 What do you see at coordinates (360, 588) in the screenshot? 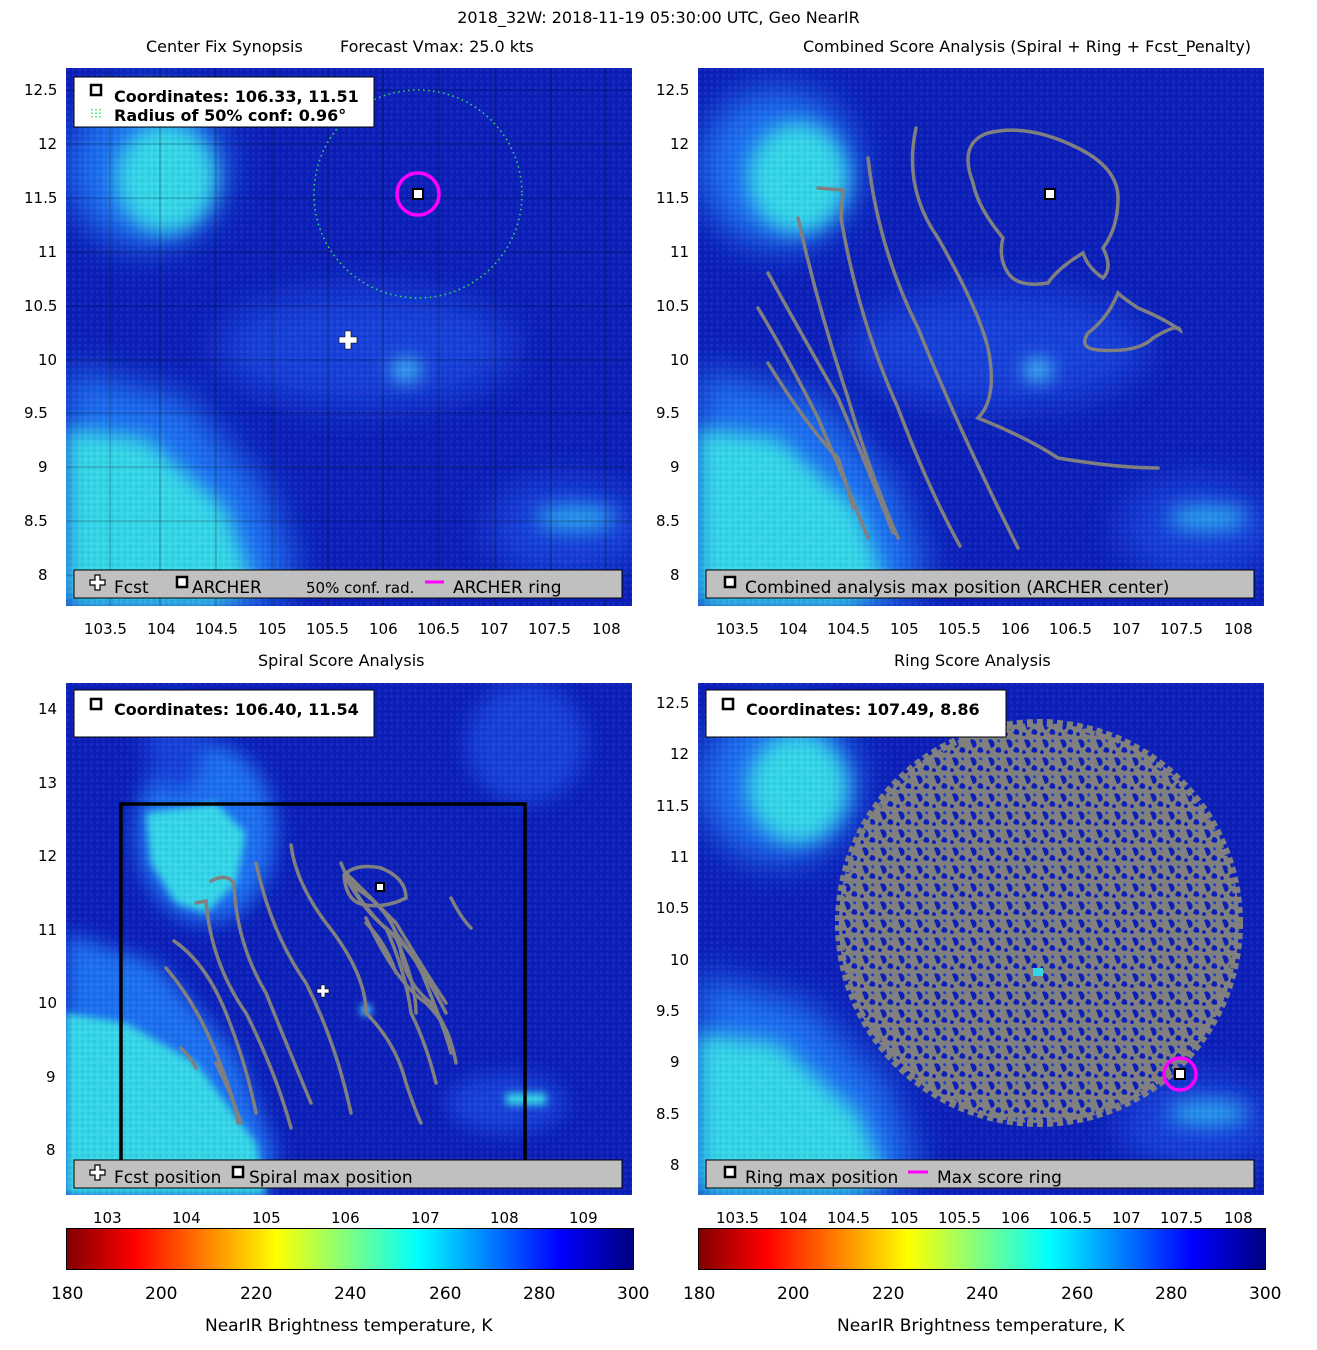
I see `legend-conf-rad: 50% conf. rad.` at bounding box center [360, 588].